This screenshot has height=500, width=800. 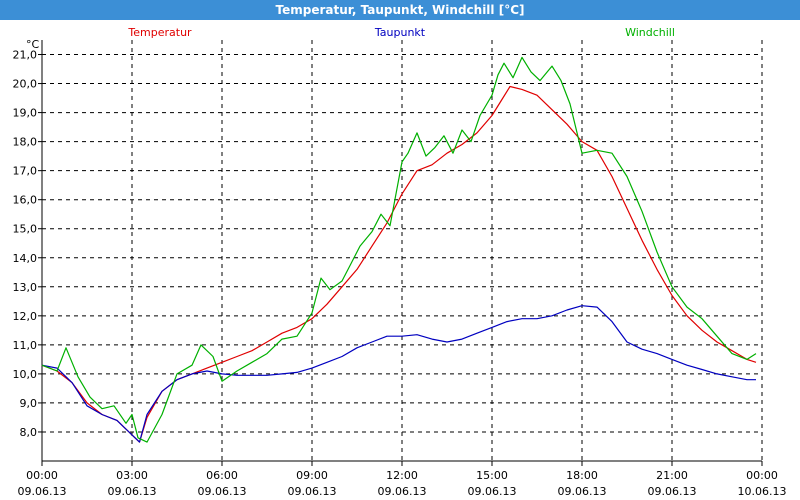 I want to click on legend-entry-temperatur: Temperatur, so click(x=159, y=32).